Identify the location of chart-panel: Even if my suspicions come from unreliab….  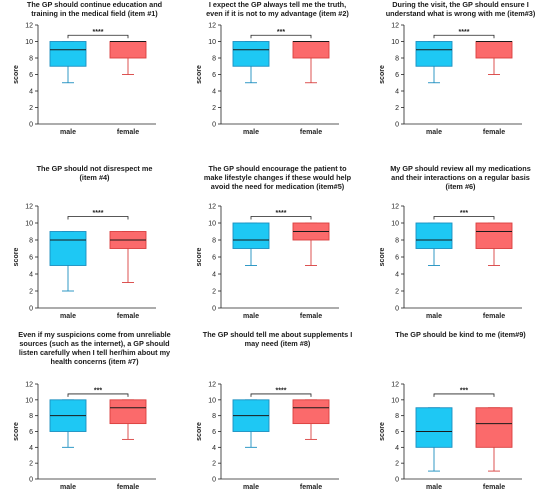
(91, 412).